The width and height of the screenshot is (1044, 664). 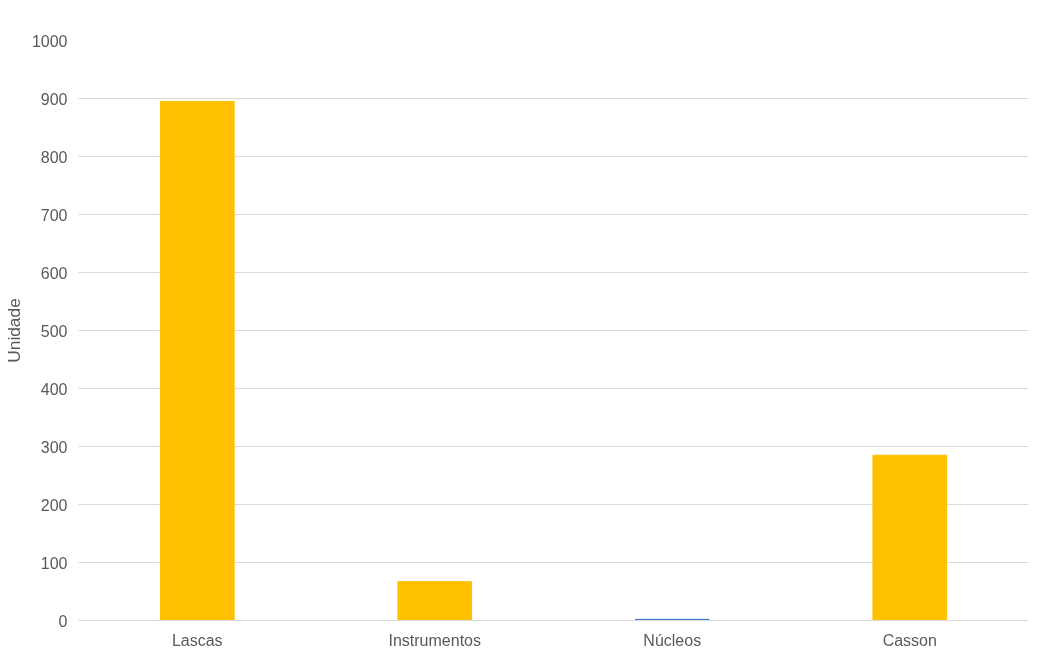 I want to click on y-tick-label: 900, so click(x=54, y=99).